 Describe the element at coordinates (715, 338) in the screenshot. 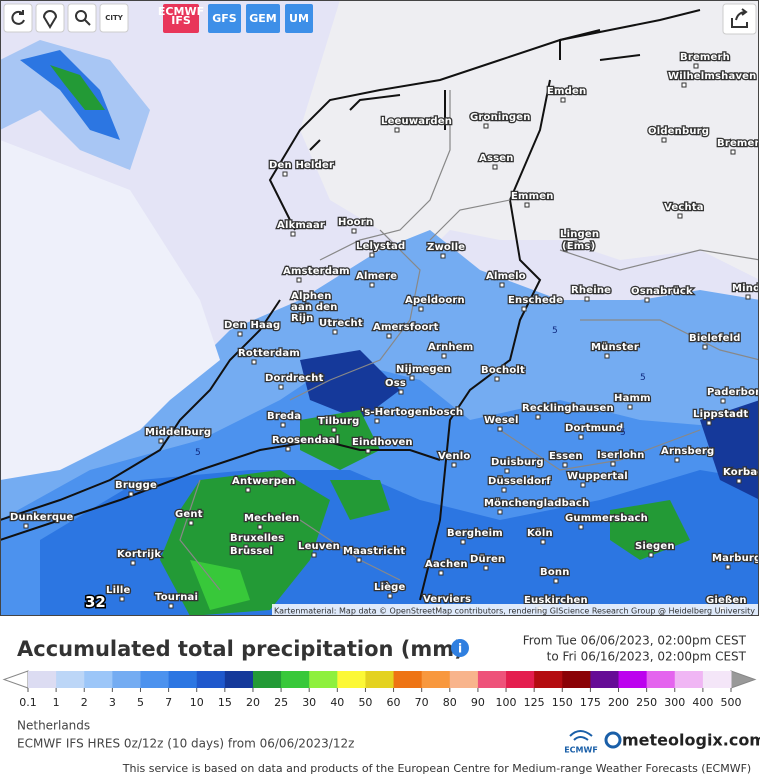

I see `city-label: Bielefeld` at that location.